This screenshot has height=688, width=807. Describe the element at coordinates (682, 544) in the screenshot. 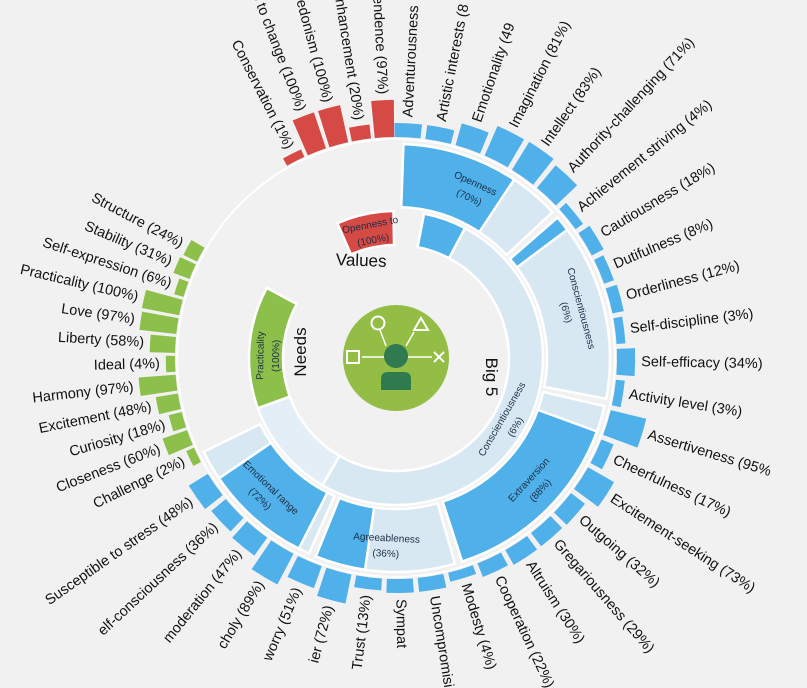

I see `big5-facet-label-15: Excitement-seeking (73%)` at that location.